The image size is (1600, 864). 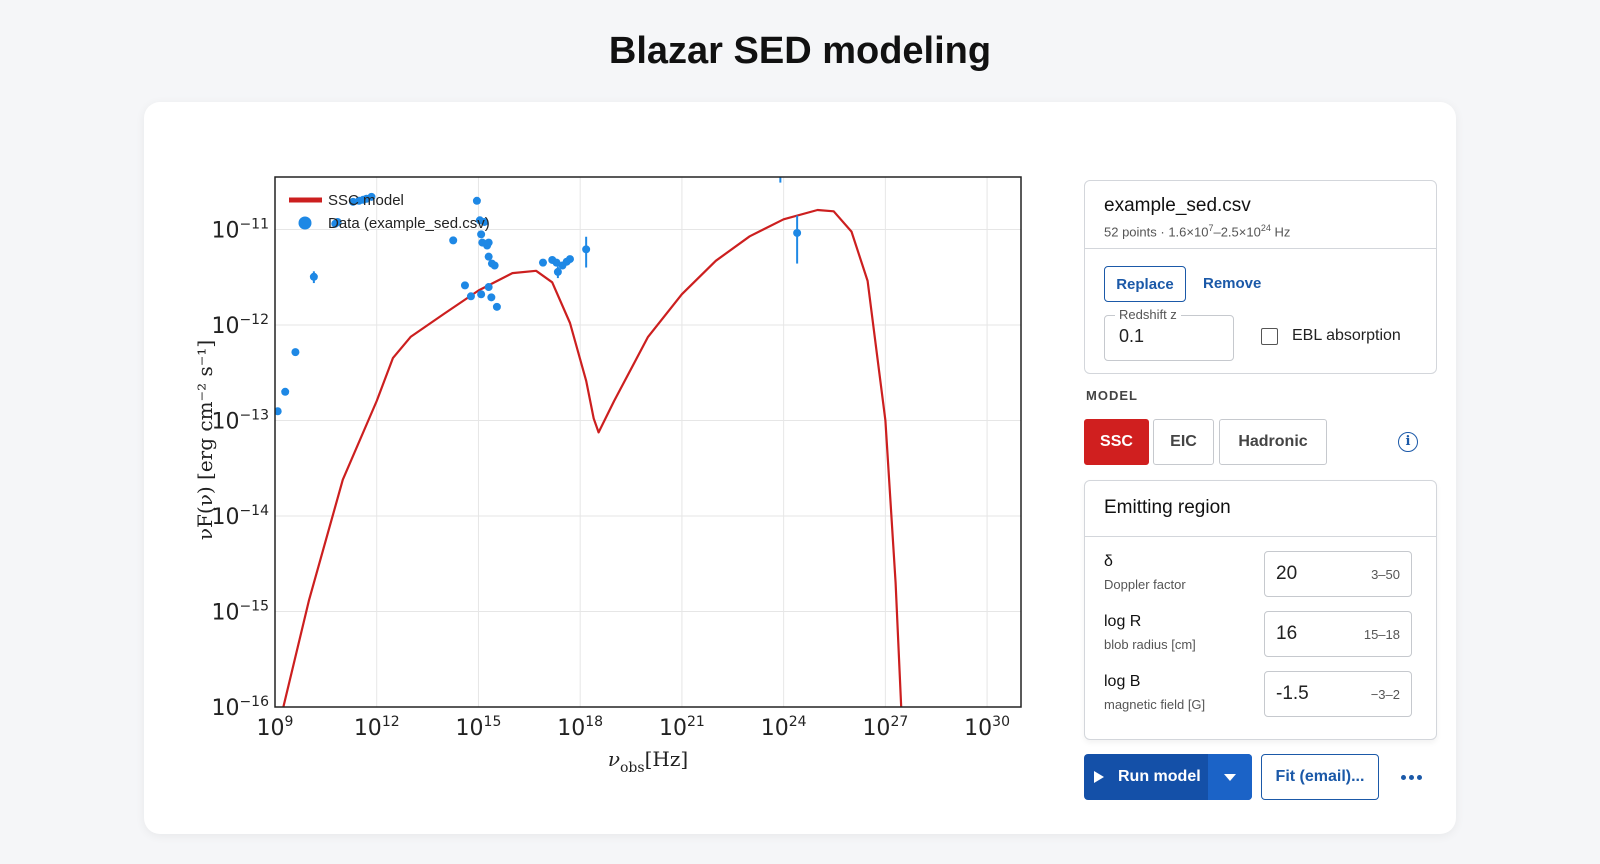 I want to click on file-divider, so click(x=1260, y=248).